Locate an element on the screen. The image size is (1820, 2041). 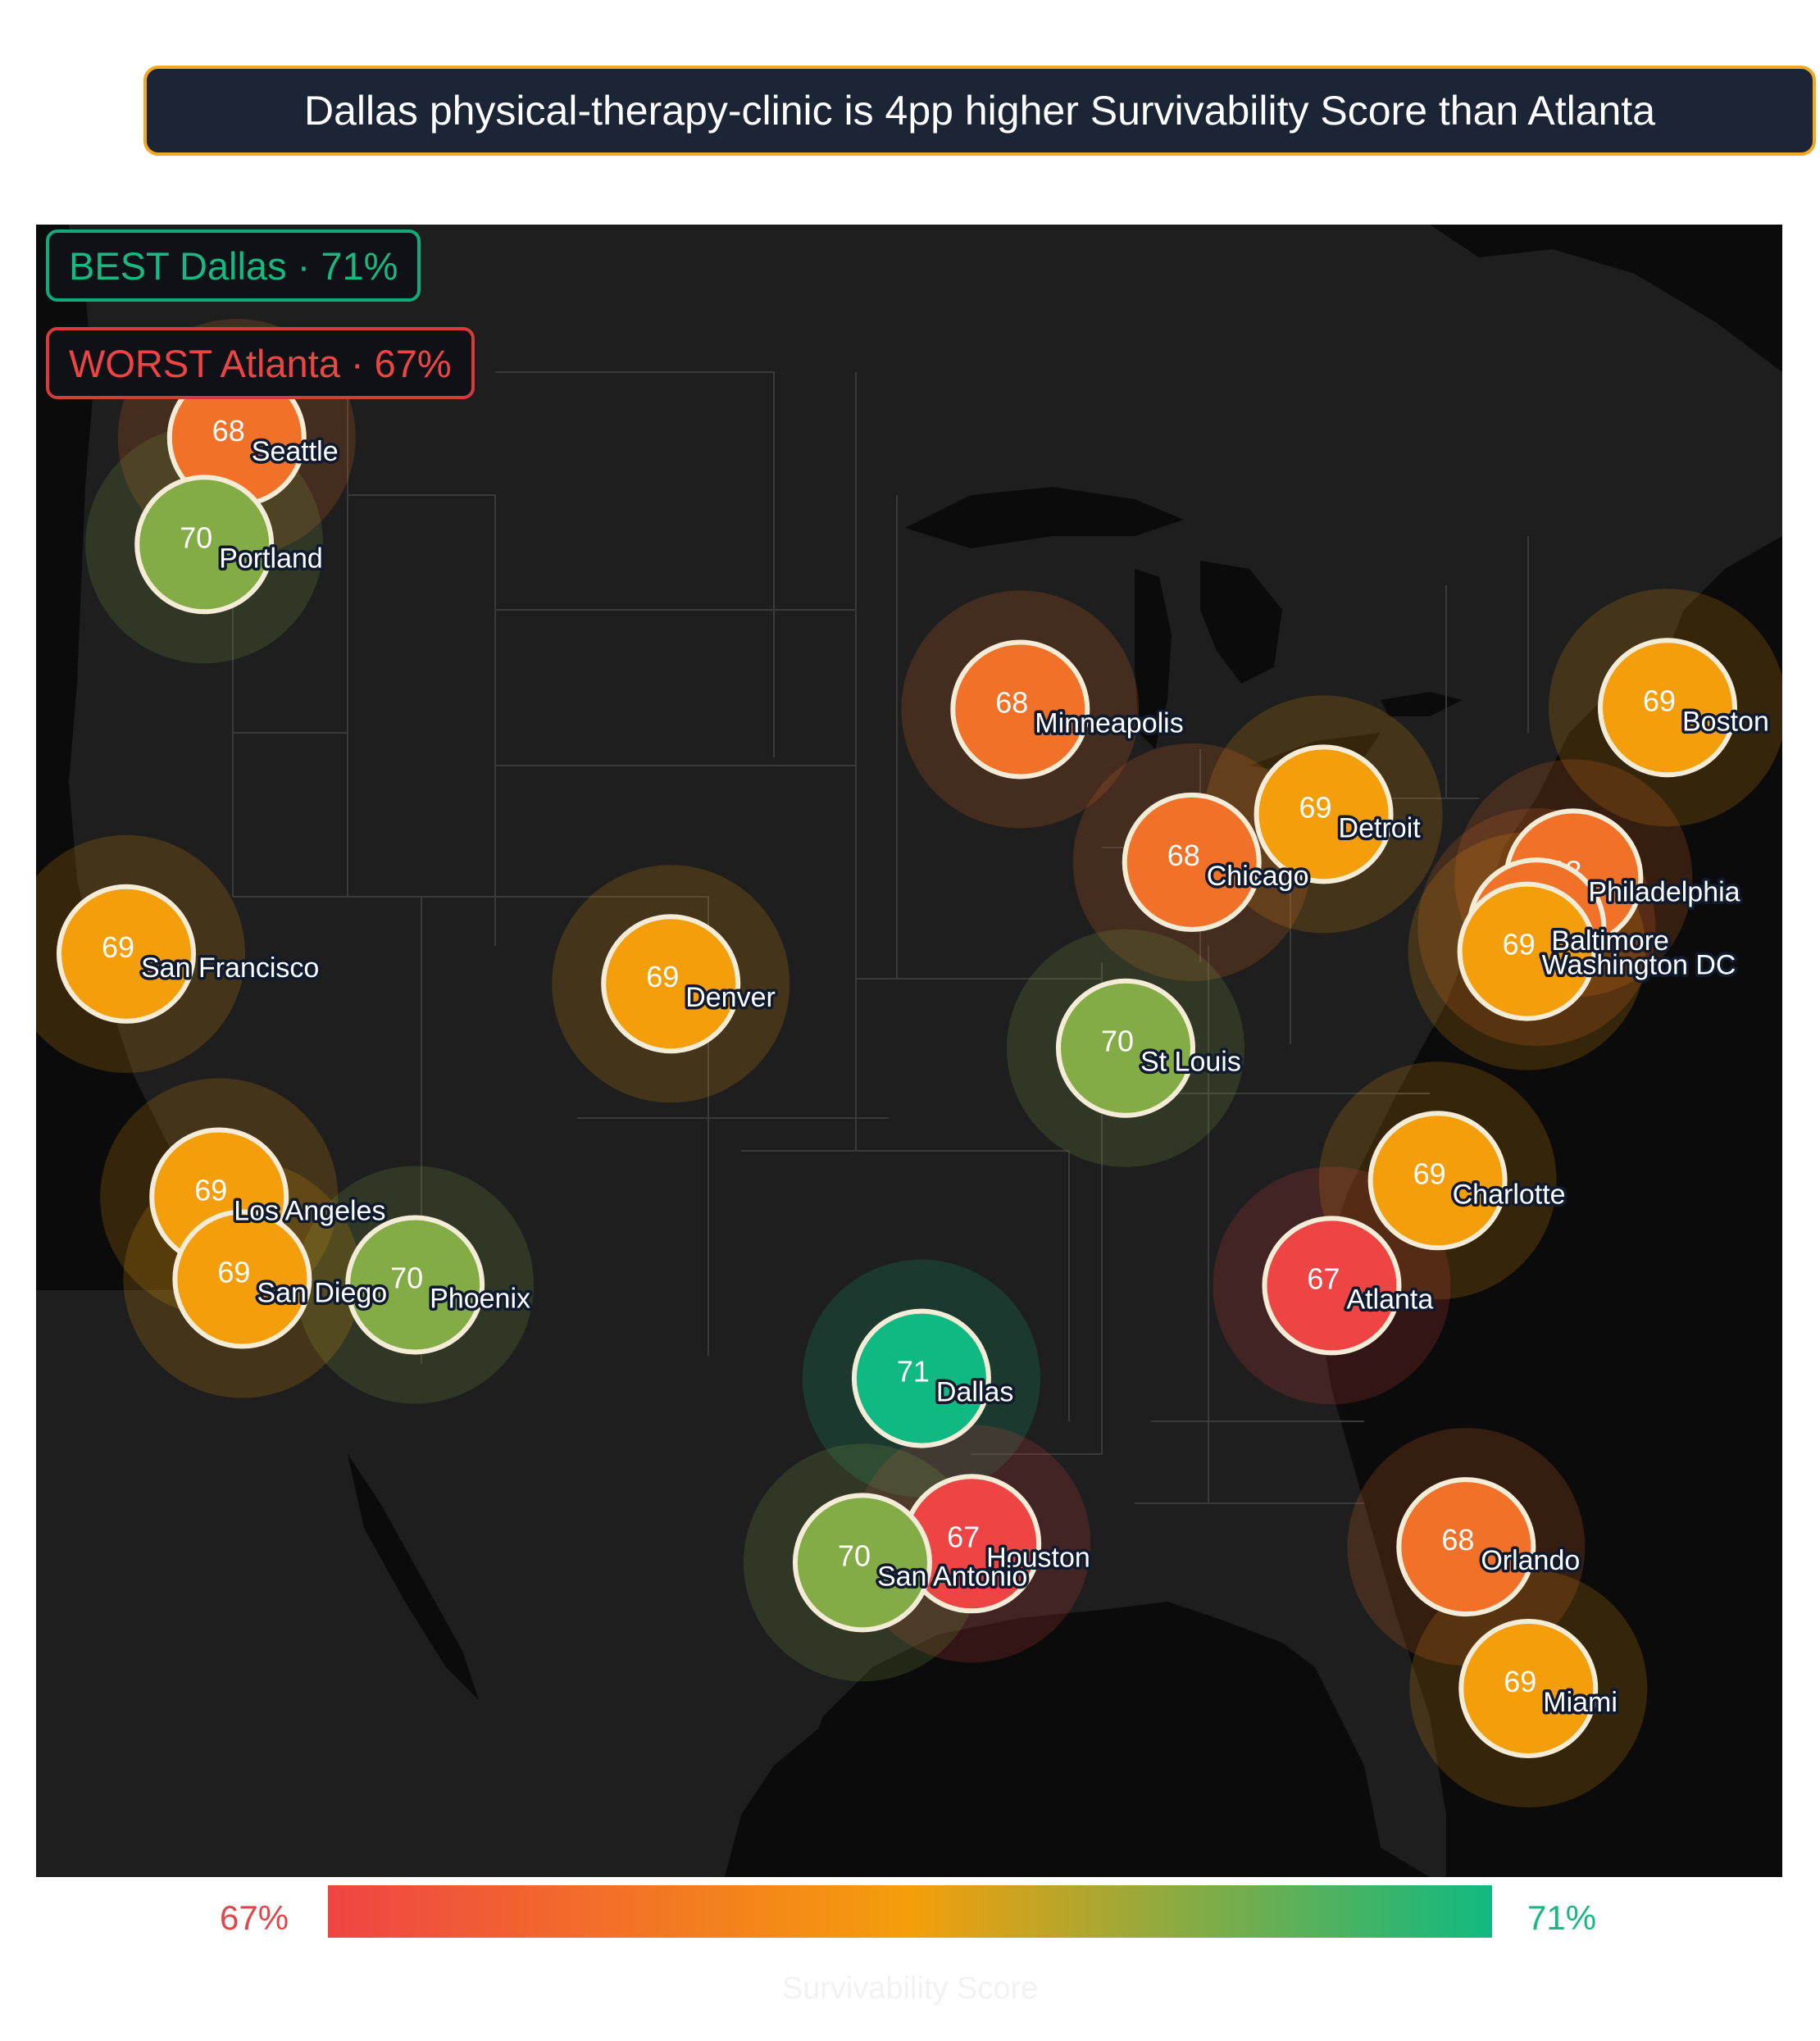
city-label-san-francisco: San Francisco is located at coordinates (230, 968).